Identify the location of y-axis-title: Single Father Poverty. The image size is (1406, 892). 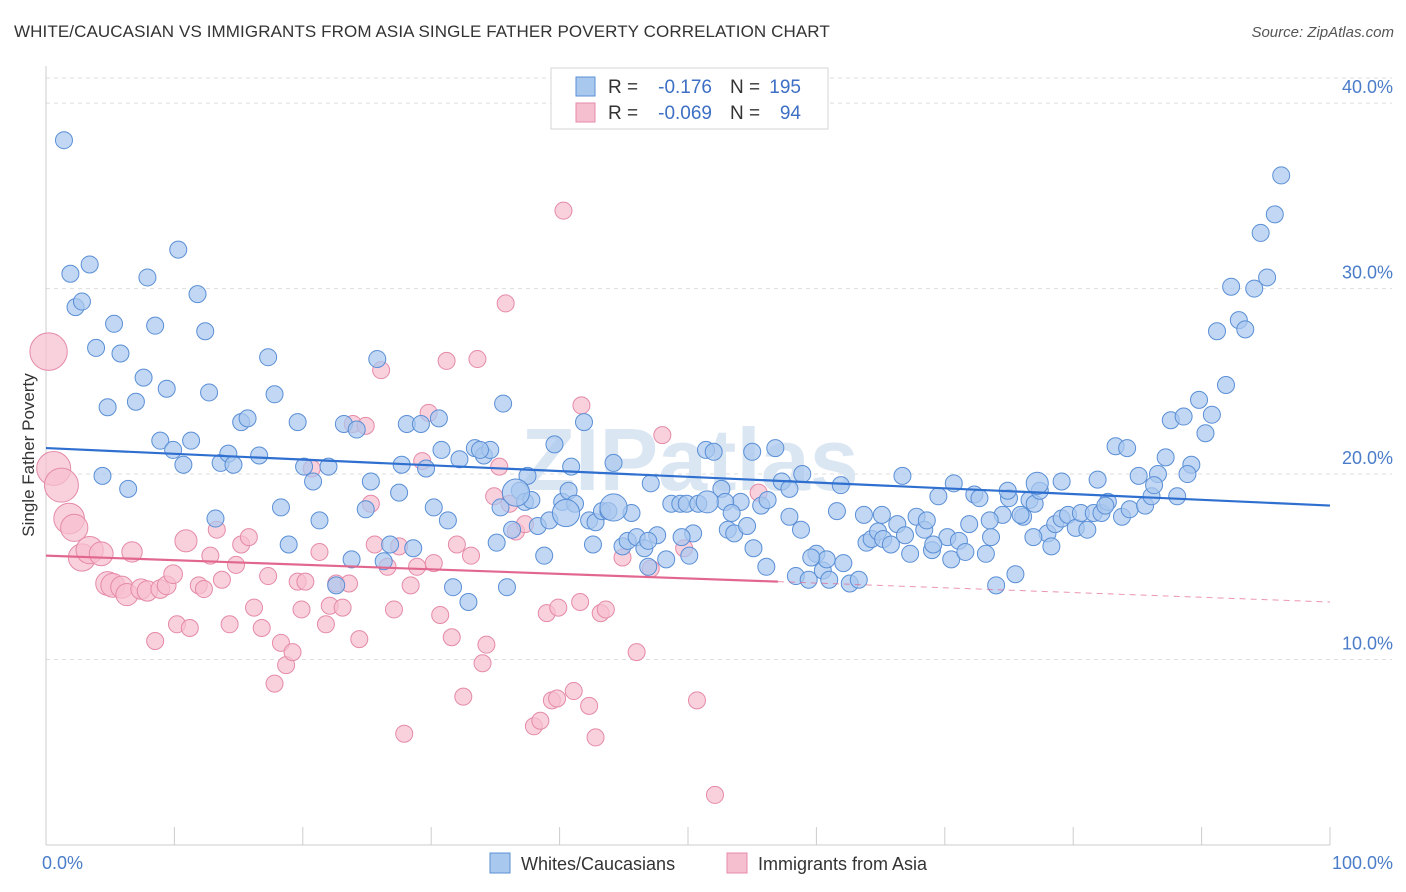
(28, 455).